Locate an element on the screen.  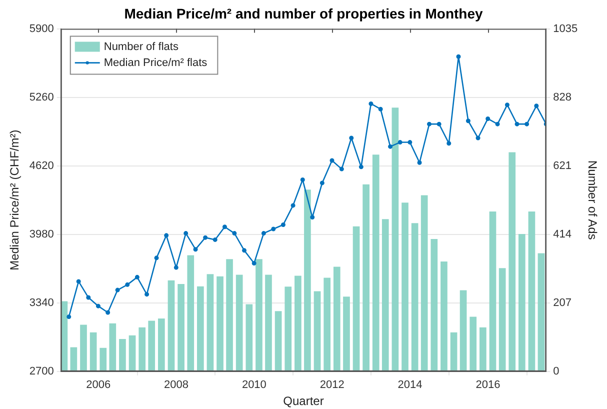
y-tick-label: 2700 is located at coordinates (41, 371).